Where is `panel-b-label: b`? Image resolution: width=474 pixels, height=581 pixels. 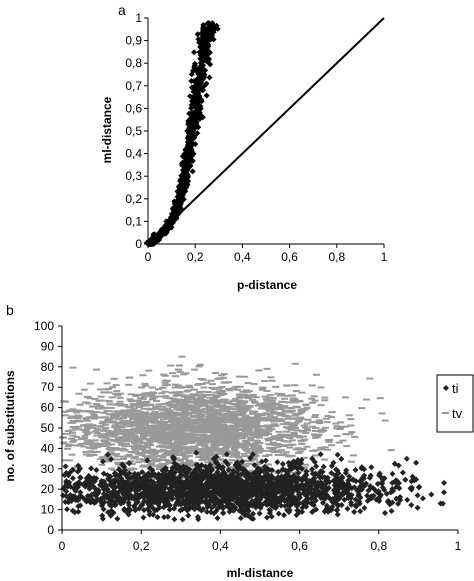
panel-b-label: b is located at coordinates (10, 310).